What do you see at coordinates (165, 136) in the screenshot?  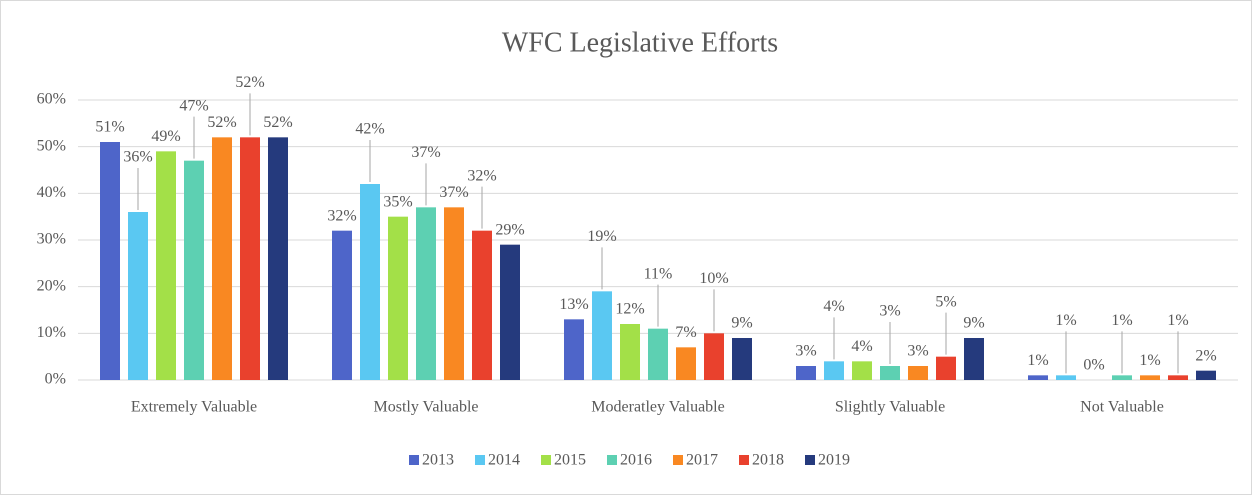 I see `data-label: 49%` at bounding box center [165, 136].